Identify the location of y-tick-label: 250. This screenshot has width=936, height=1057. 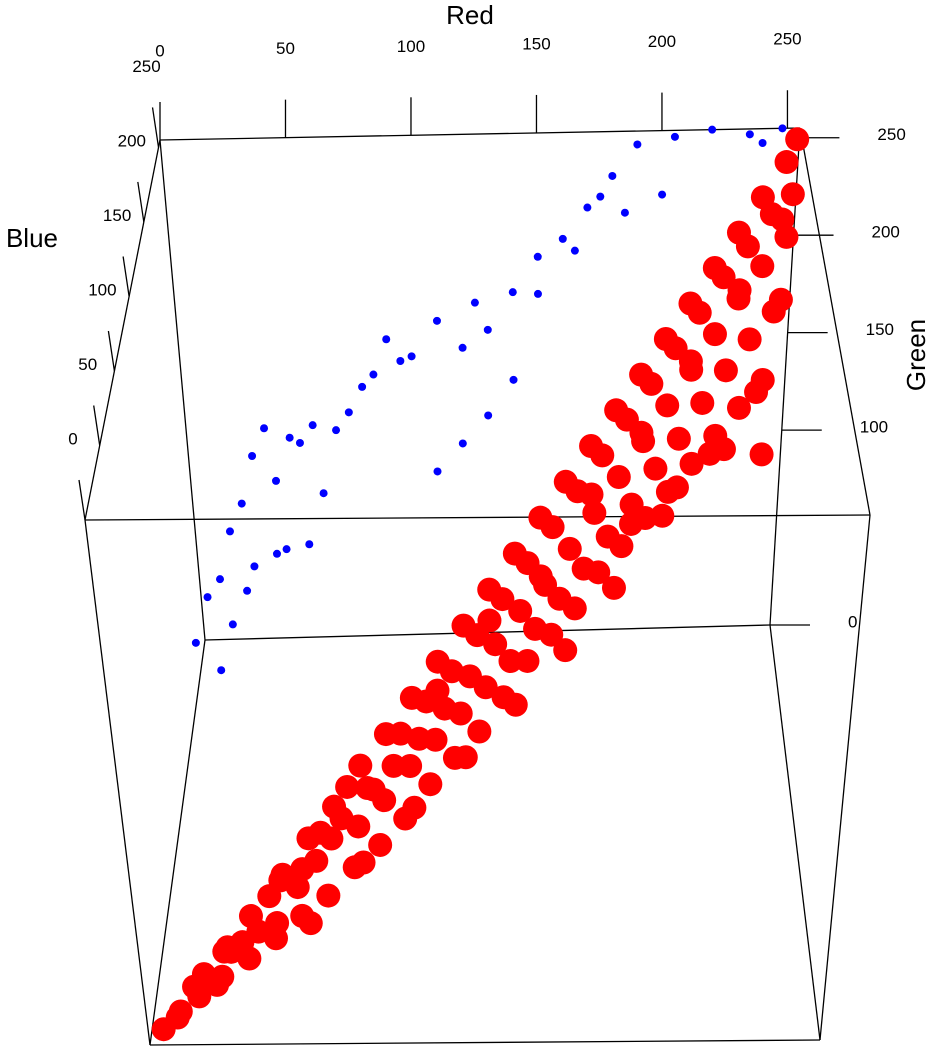
(891, 134).